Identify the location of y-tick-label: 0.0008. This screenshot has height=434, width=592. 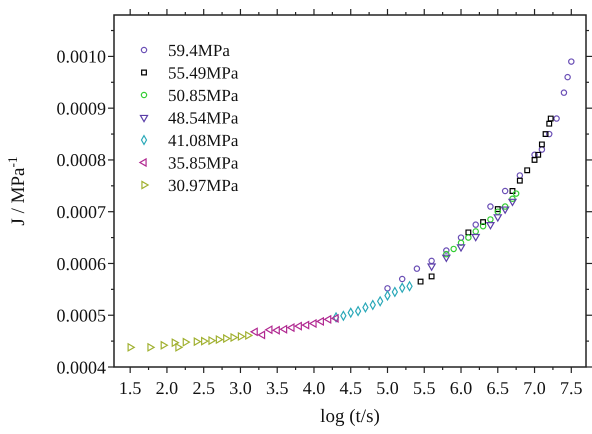
(81, 160).